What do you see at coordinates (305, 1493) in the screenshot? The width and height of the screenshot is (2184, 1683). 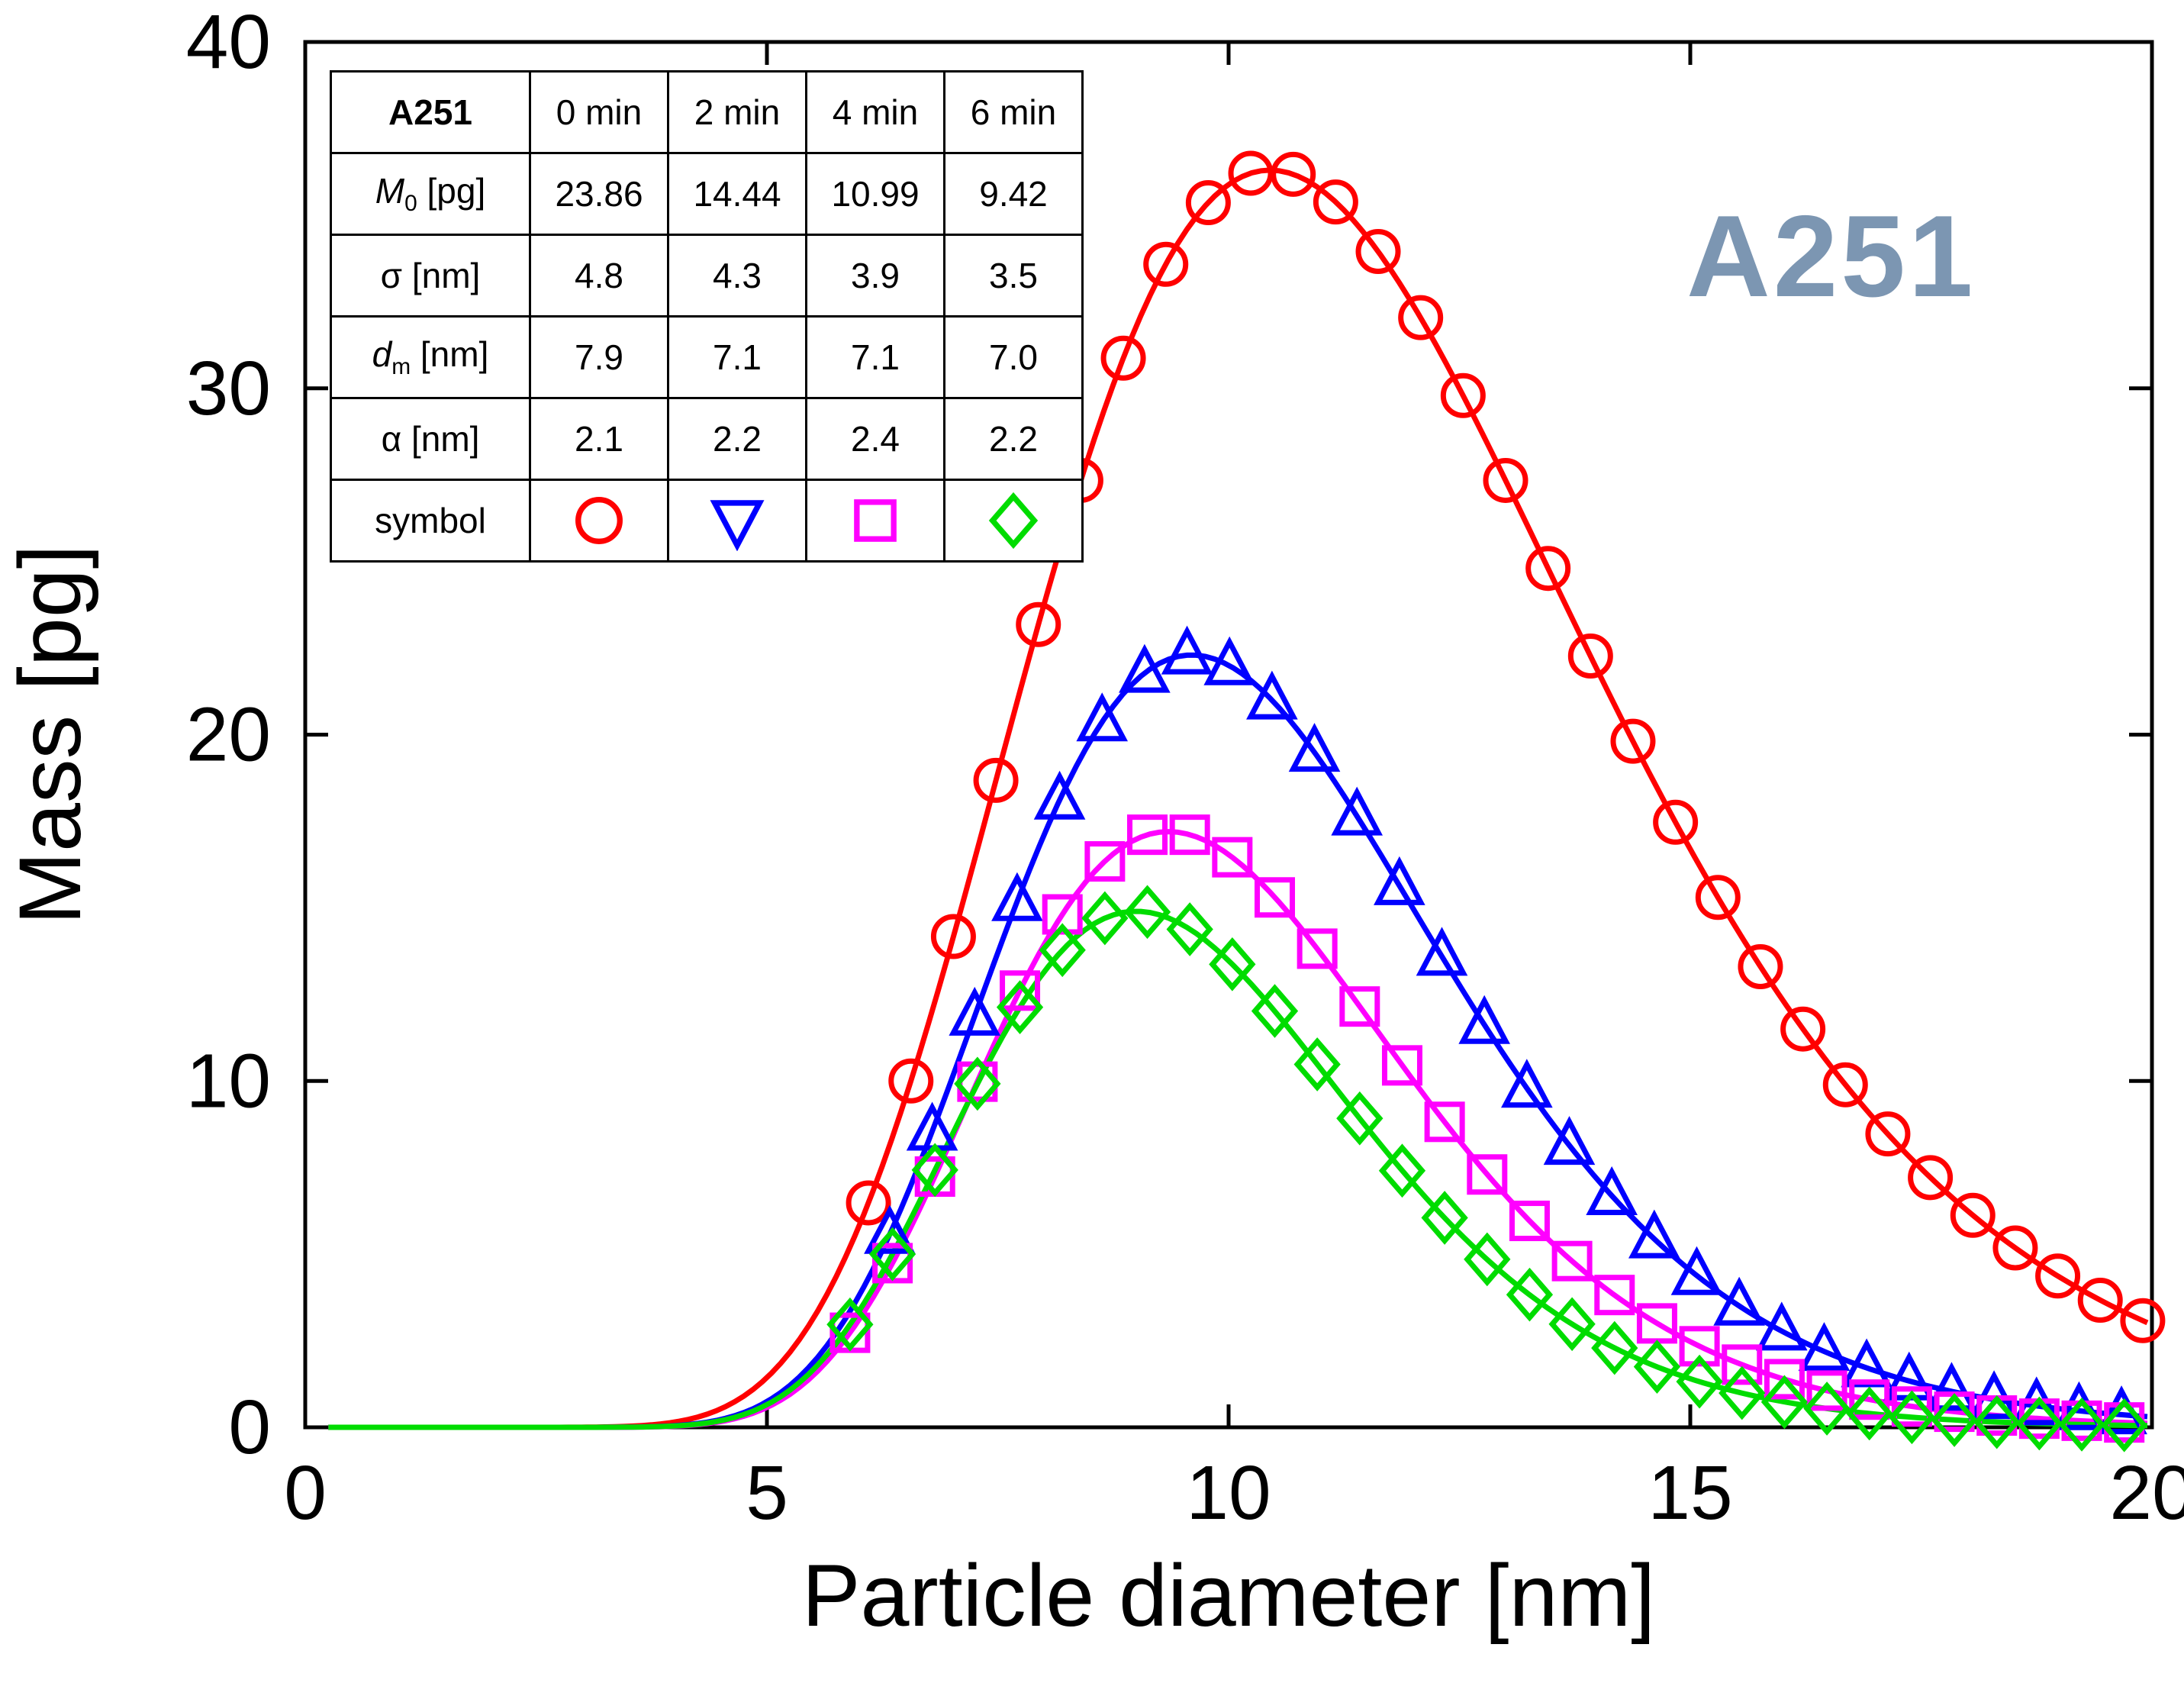 I see `x-tick-label: 0` at bounding box center [305, 1493].